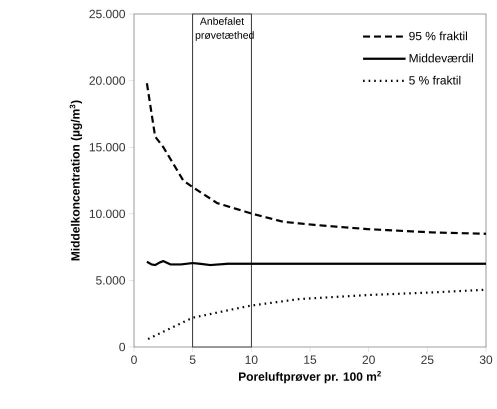 The height and width of the screenshot is (409, 497). I want to click on y-axis-title: Middelkoncentration (µg/m$^{3}$), so click(76, 180).